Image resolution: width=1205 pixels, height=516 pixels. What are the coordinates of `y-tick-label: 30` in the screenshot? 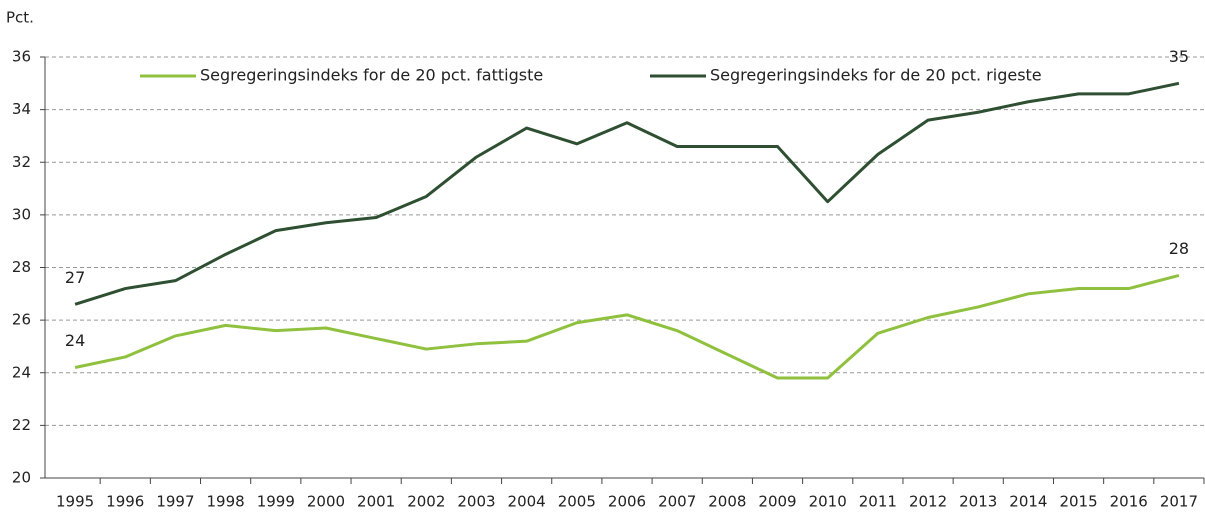 It's located at (21, 214).